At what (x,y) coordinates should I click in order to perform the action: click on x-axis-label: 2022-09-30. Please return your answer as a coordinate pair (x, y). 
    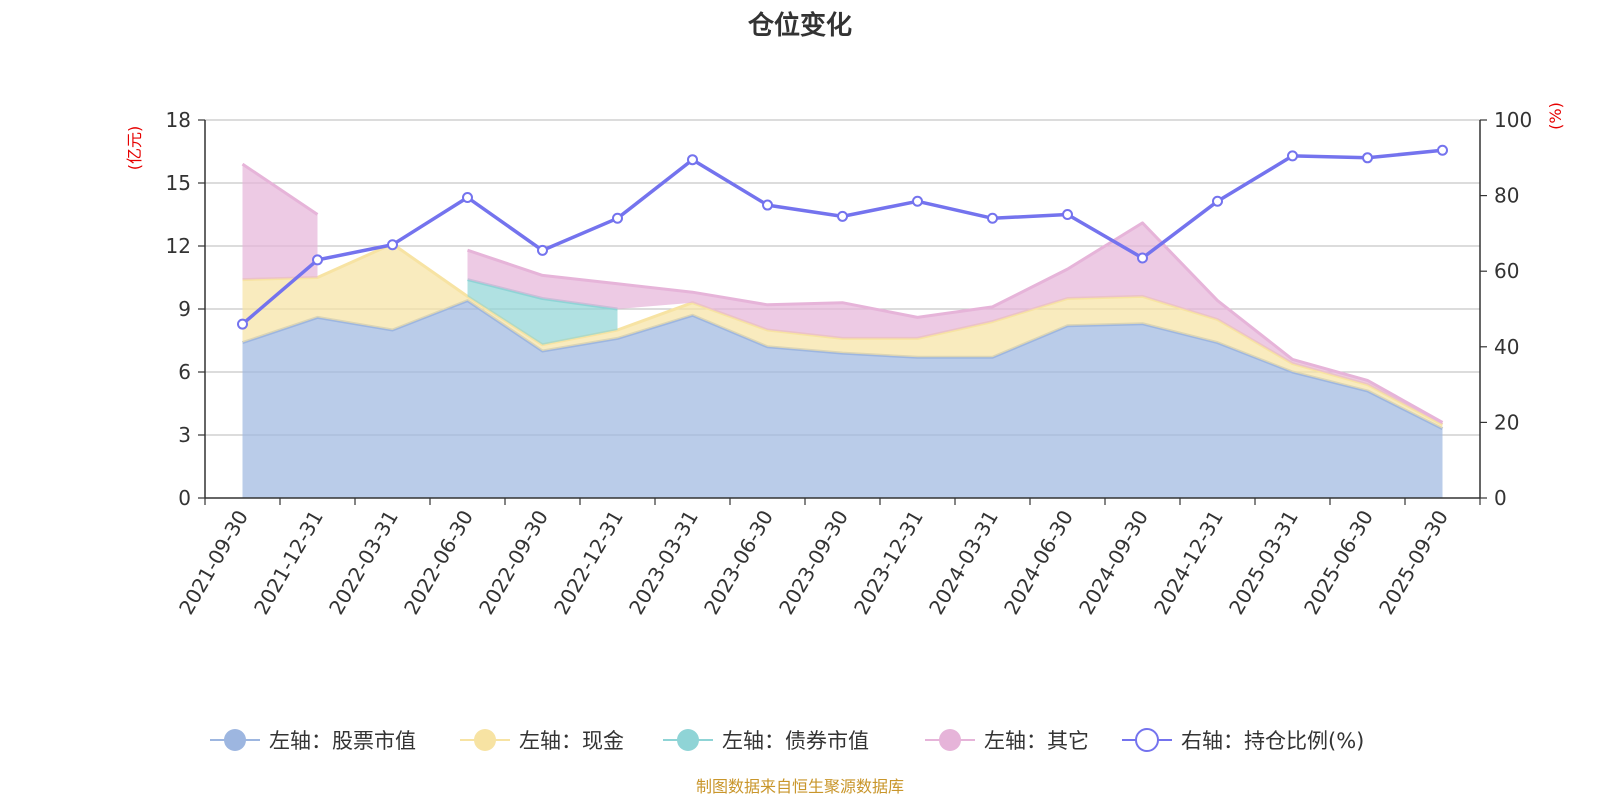
    Looking at the image, I should click on (513, 562).